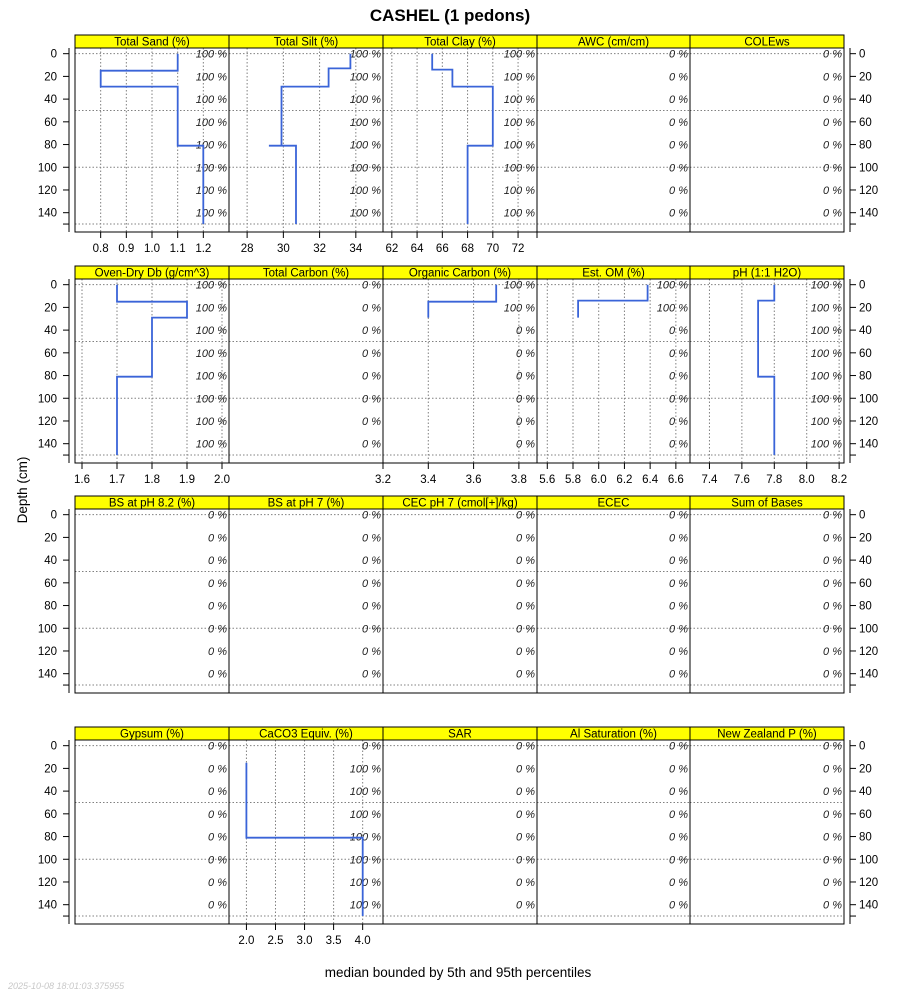  What do you see at coordinates (54, 747) in the screenshot?
I see `y-tick-label-left: 0` at bounding box center [54, 747].